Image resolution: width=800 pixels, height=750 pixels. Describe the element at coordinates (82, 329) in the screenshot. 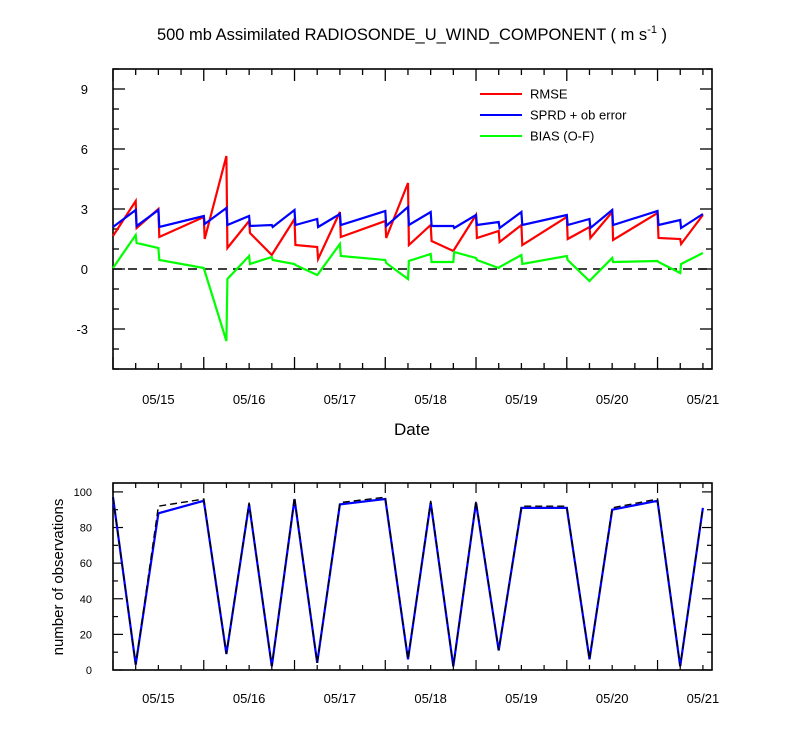

I see `y-tick-label: -3` at that location.